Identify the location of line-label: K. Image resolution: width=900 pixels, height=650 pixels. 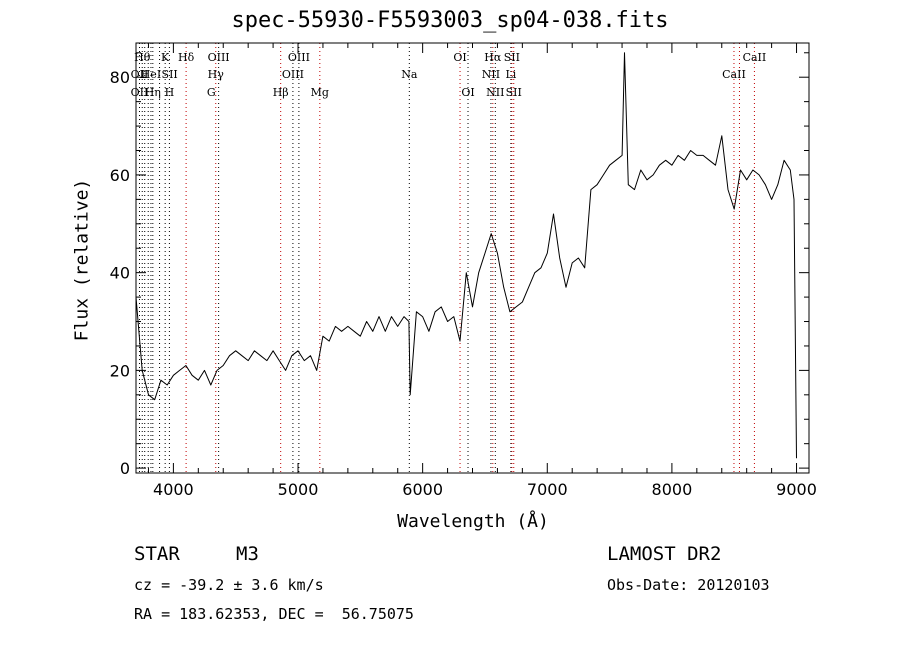
(165, 57).